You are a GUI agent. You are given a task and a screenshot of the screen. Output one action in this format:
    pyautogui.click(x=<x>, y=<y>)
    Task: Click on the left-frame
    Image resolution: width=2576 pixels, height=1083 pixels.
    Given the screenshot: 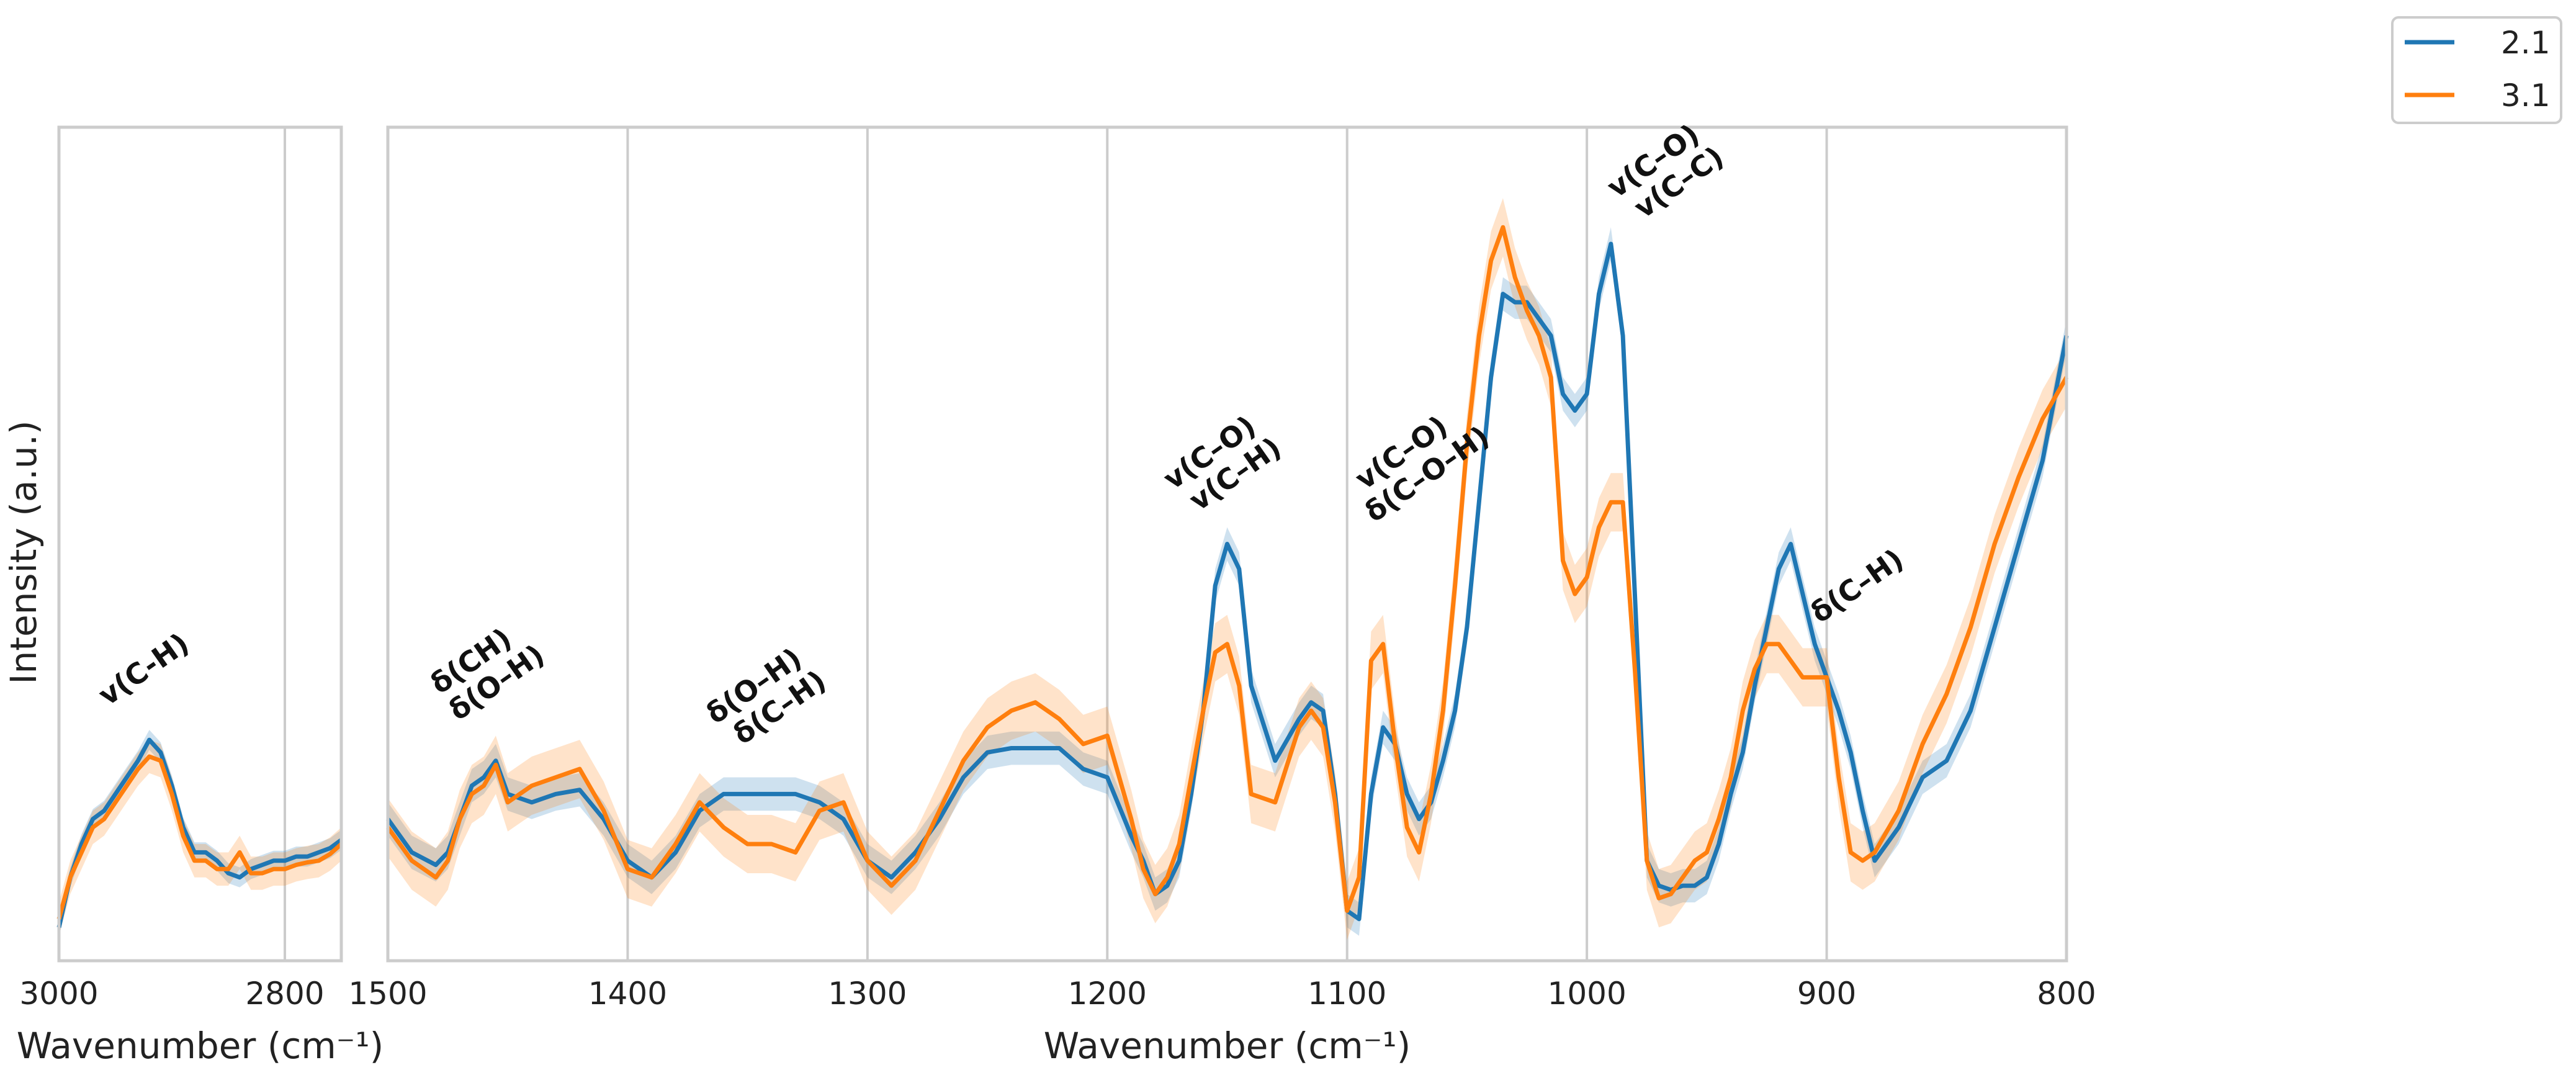 What is the action you would take?
    pyautogui.click(x=200, y=544)
    